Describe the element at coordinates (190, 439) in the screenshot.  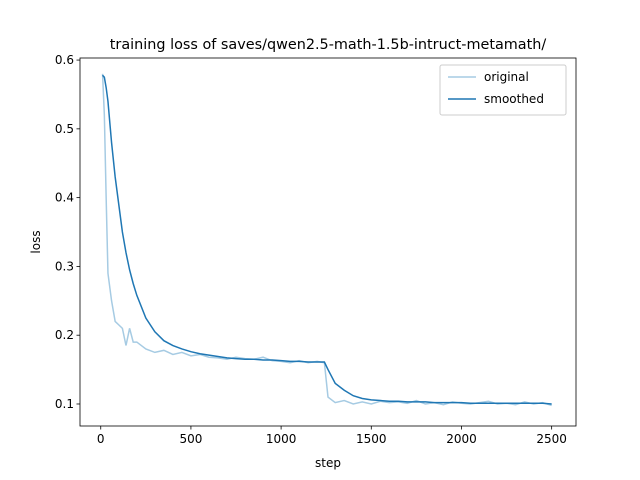
I see `x-tick-label: 500` at that location.